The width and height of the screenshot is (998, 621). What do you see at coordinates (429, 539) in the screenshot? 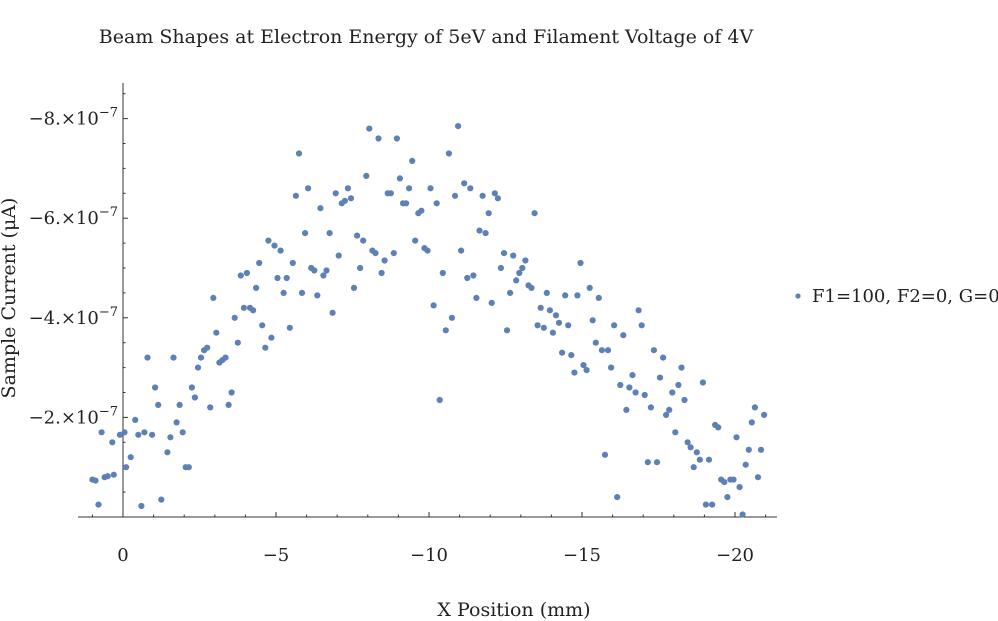
I see `x-ticks: 0 −5 −10 −15 −20` at bounding box center [429, 539].